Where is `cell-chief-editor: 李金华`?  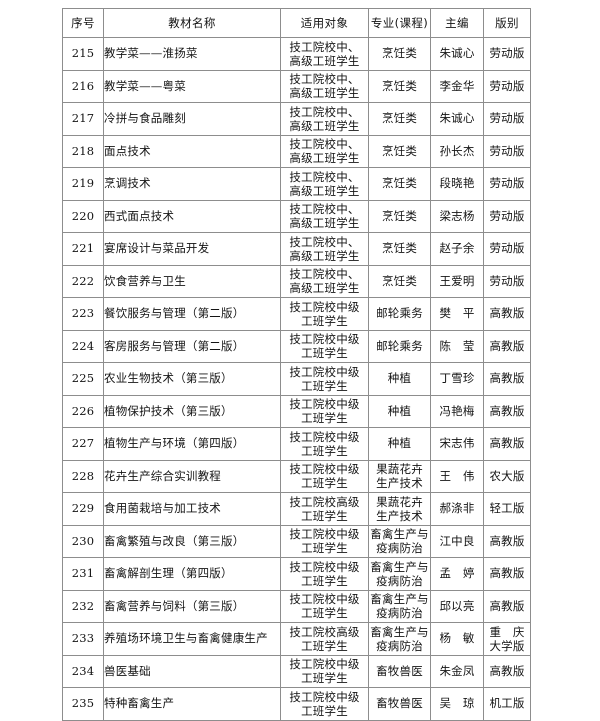 cell-chief-editor: 李金华 is located at coordinates (457, 86).